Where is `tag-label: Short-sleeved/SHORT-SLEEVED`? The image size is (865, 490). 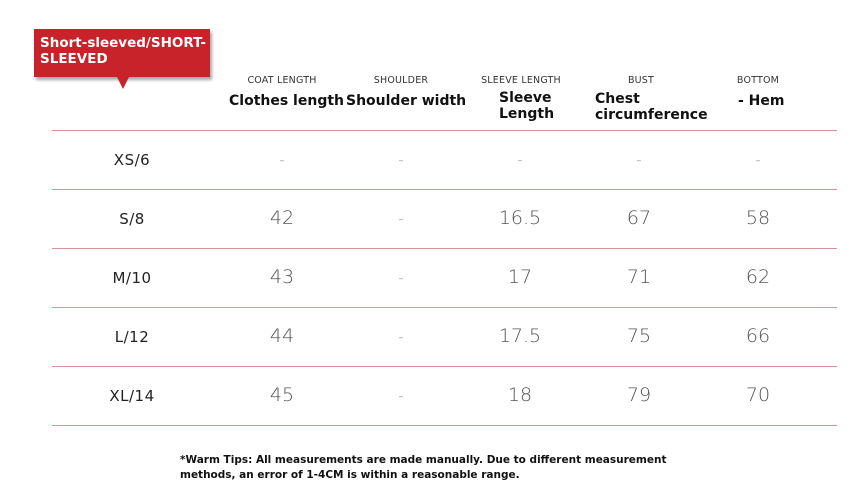 tag-label: Short-sleeved/SHORT-SLEEVED is located at coordinates (123, 51).